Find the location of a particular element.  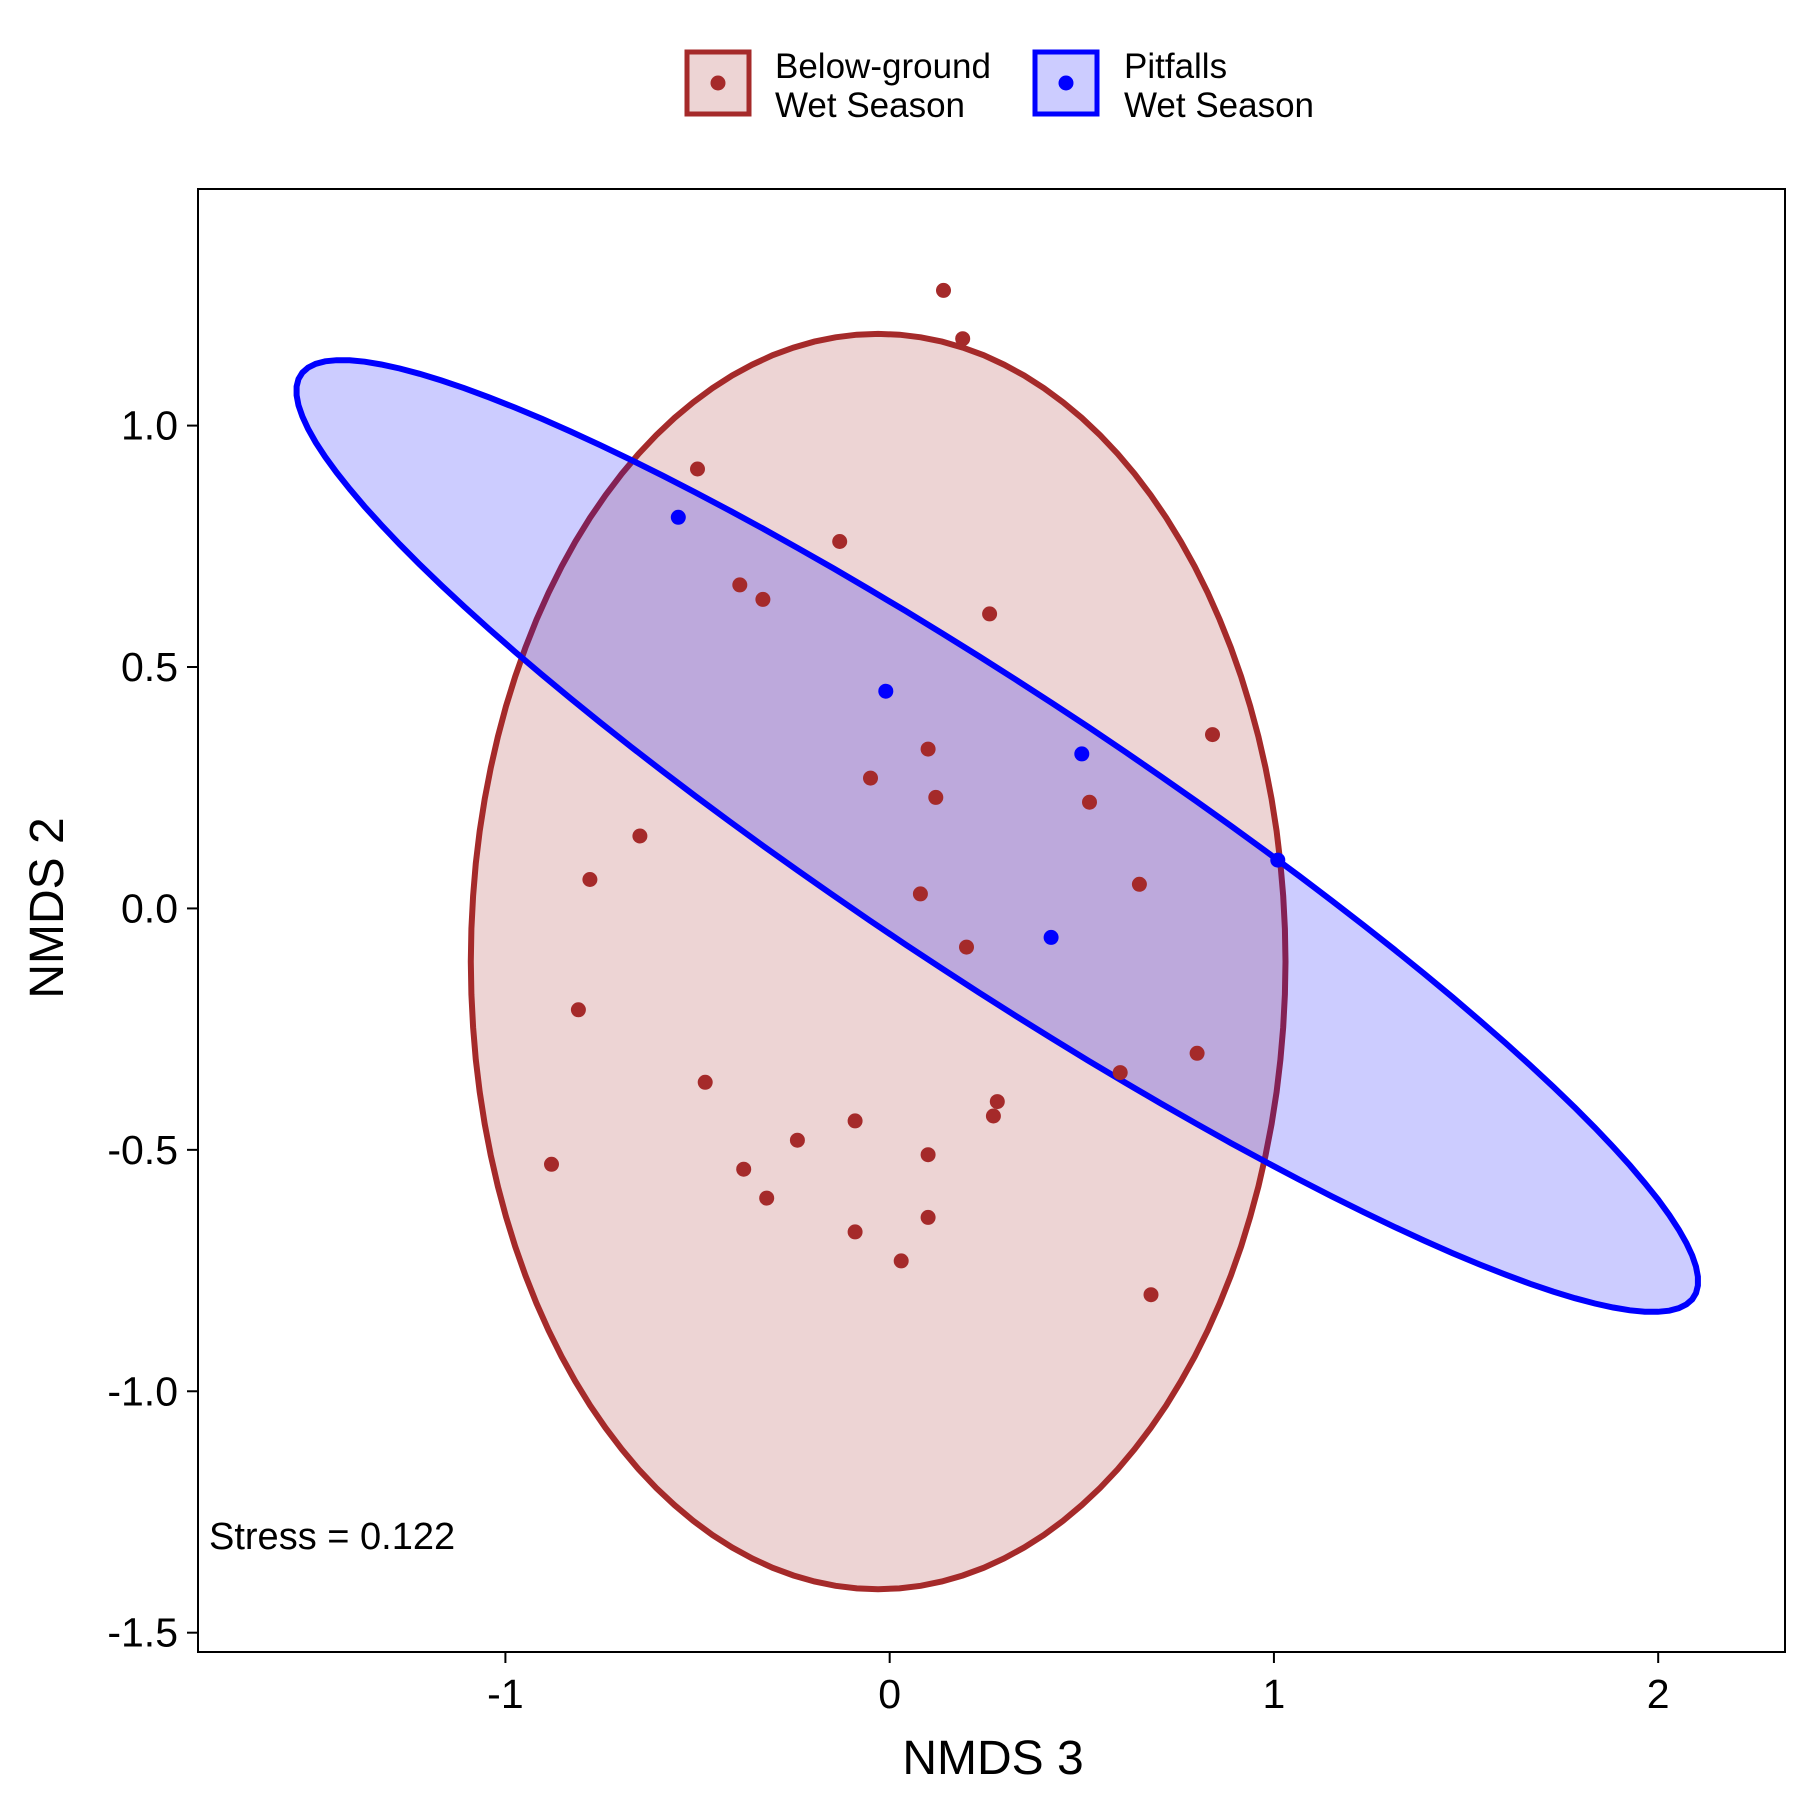

y-tick-label: 0.0 is located at coordinates (149, 908).